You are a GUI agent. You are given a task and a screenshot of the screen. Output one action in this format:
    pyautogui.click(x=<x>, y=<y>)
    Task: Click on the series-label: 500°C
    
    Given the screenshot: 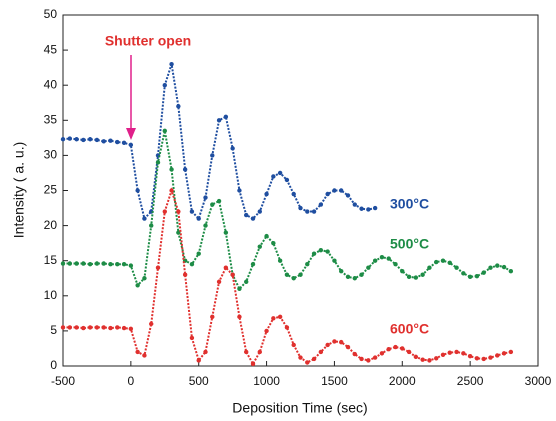 What is the action you would take?
    pyautogui.click(x=409, y=244)
    